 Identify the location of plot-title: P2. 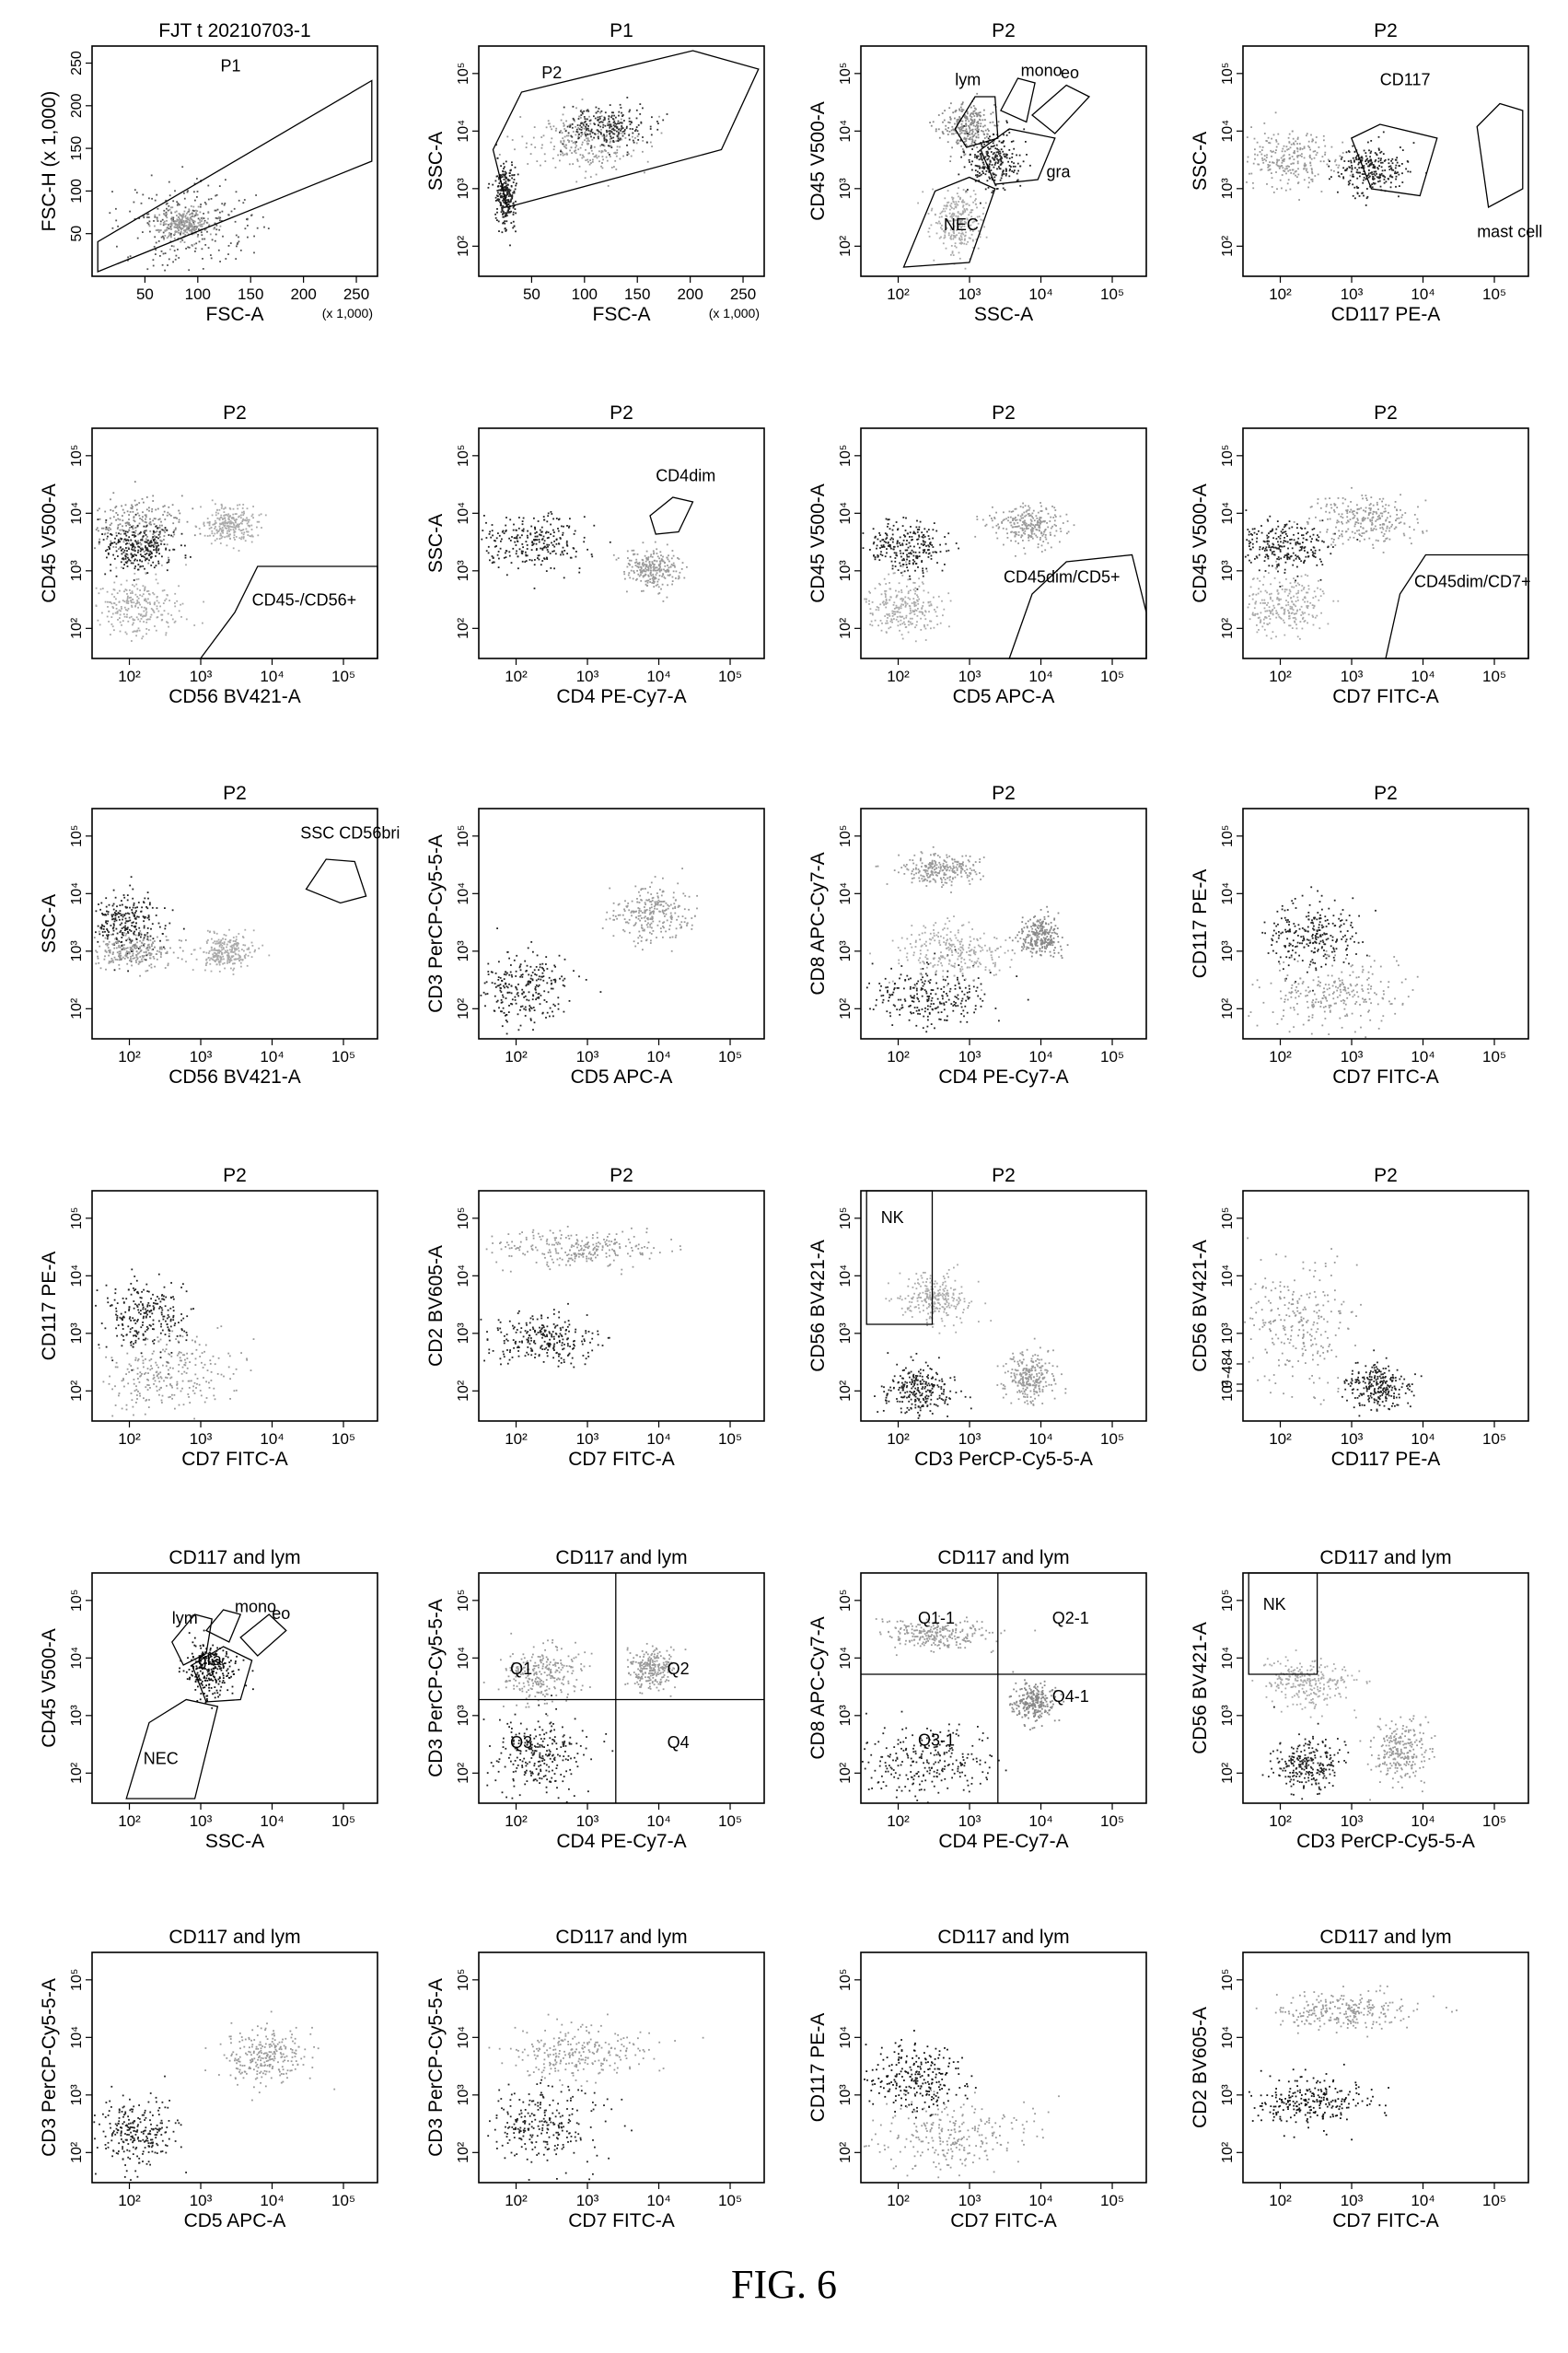
(621, 413).